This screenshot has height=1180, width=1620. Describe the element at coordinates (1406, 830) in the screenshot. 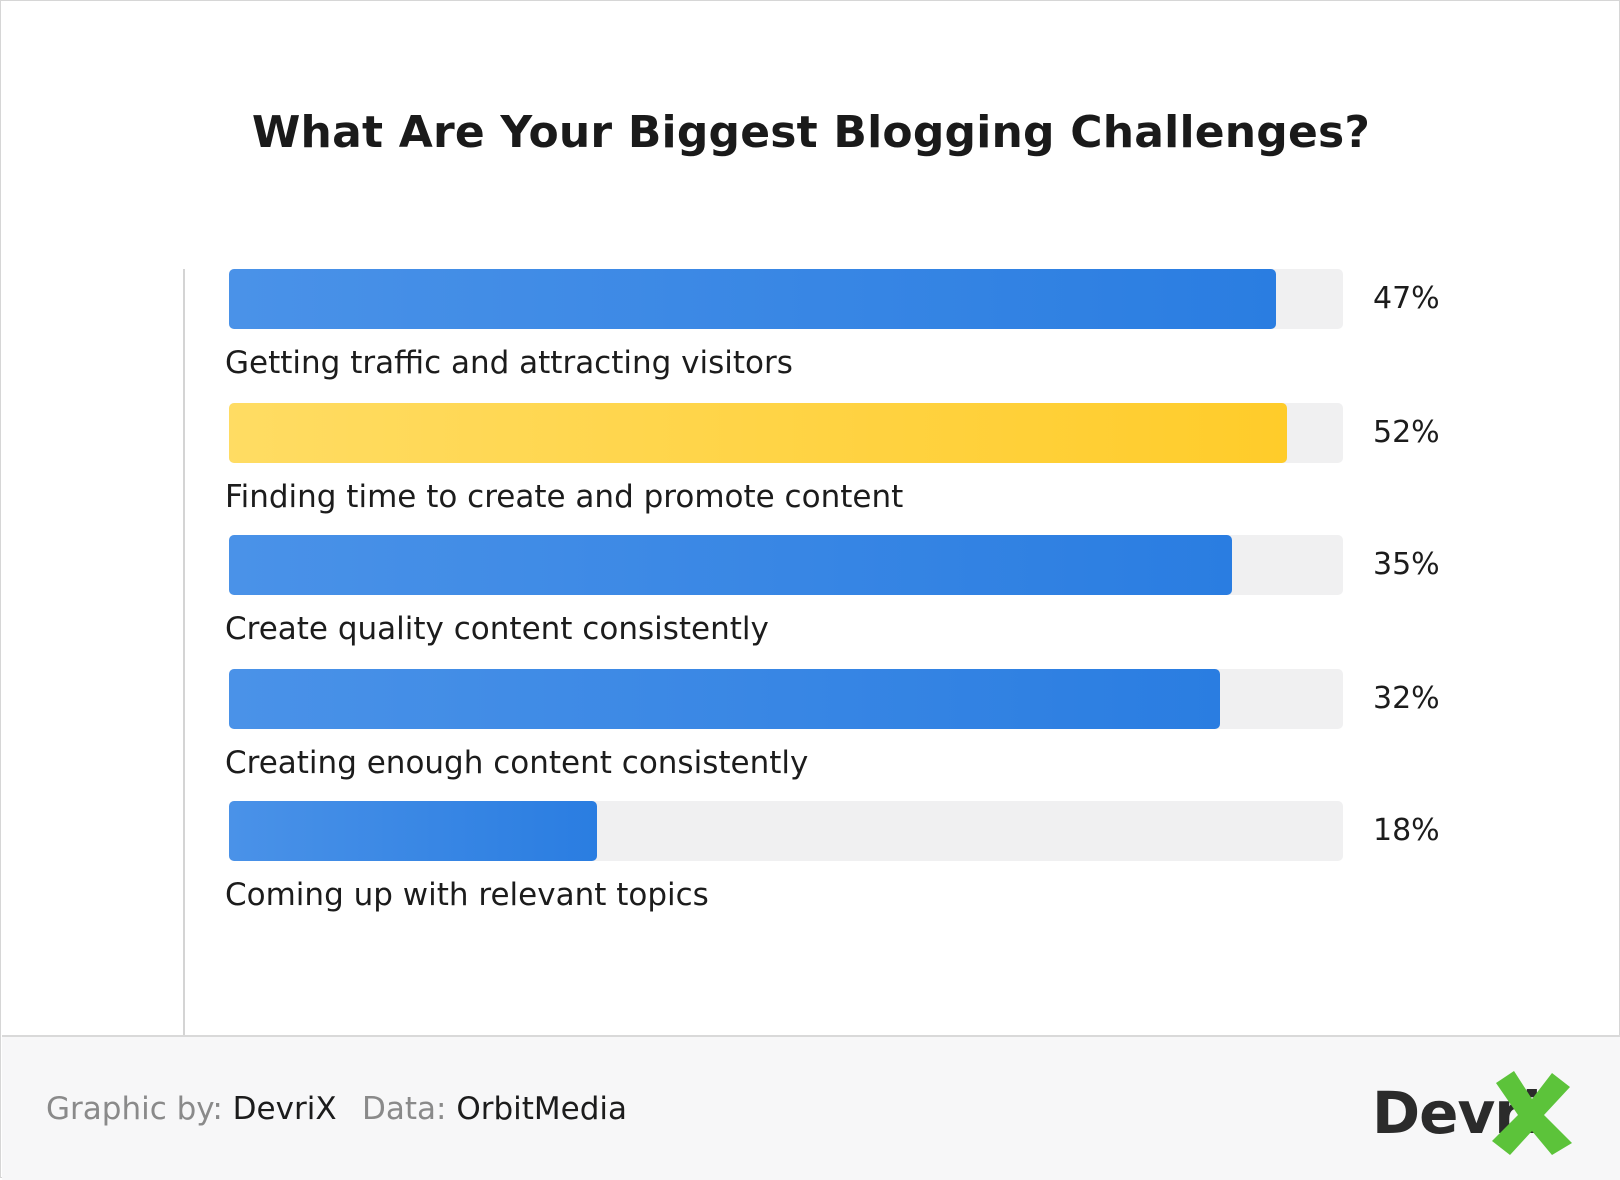

I see `bar-value-label: 18%` at that location.